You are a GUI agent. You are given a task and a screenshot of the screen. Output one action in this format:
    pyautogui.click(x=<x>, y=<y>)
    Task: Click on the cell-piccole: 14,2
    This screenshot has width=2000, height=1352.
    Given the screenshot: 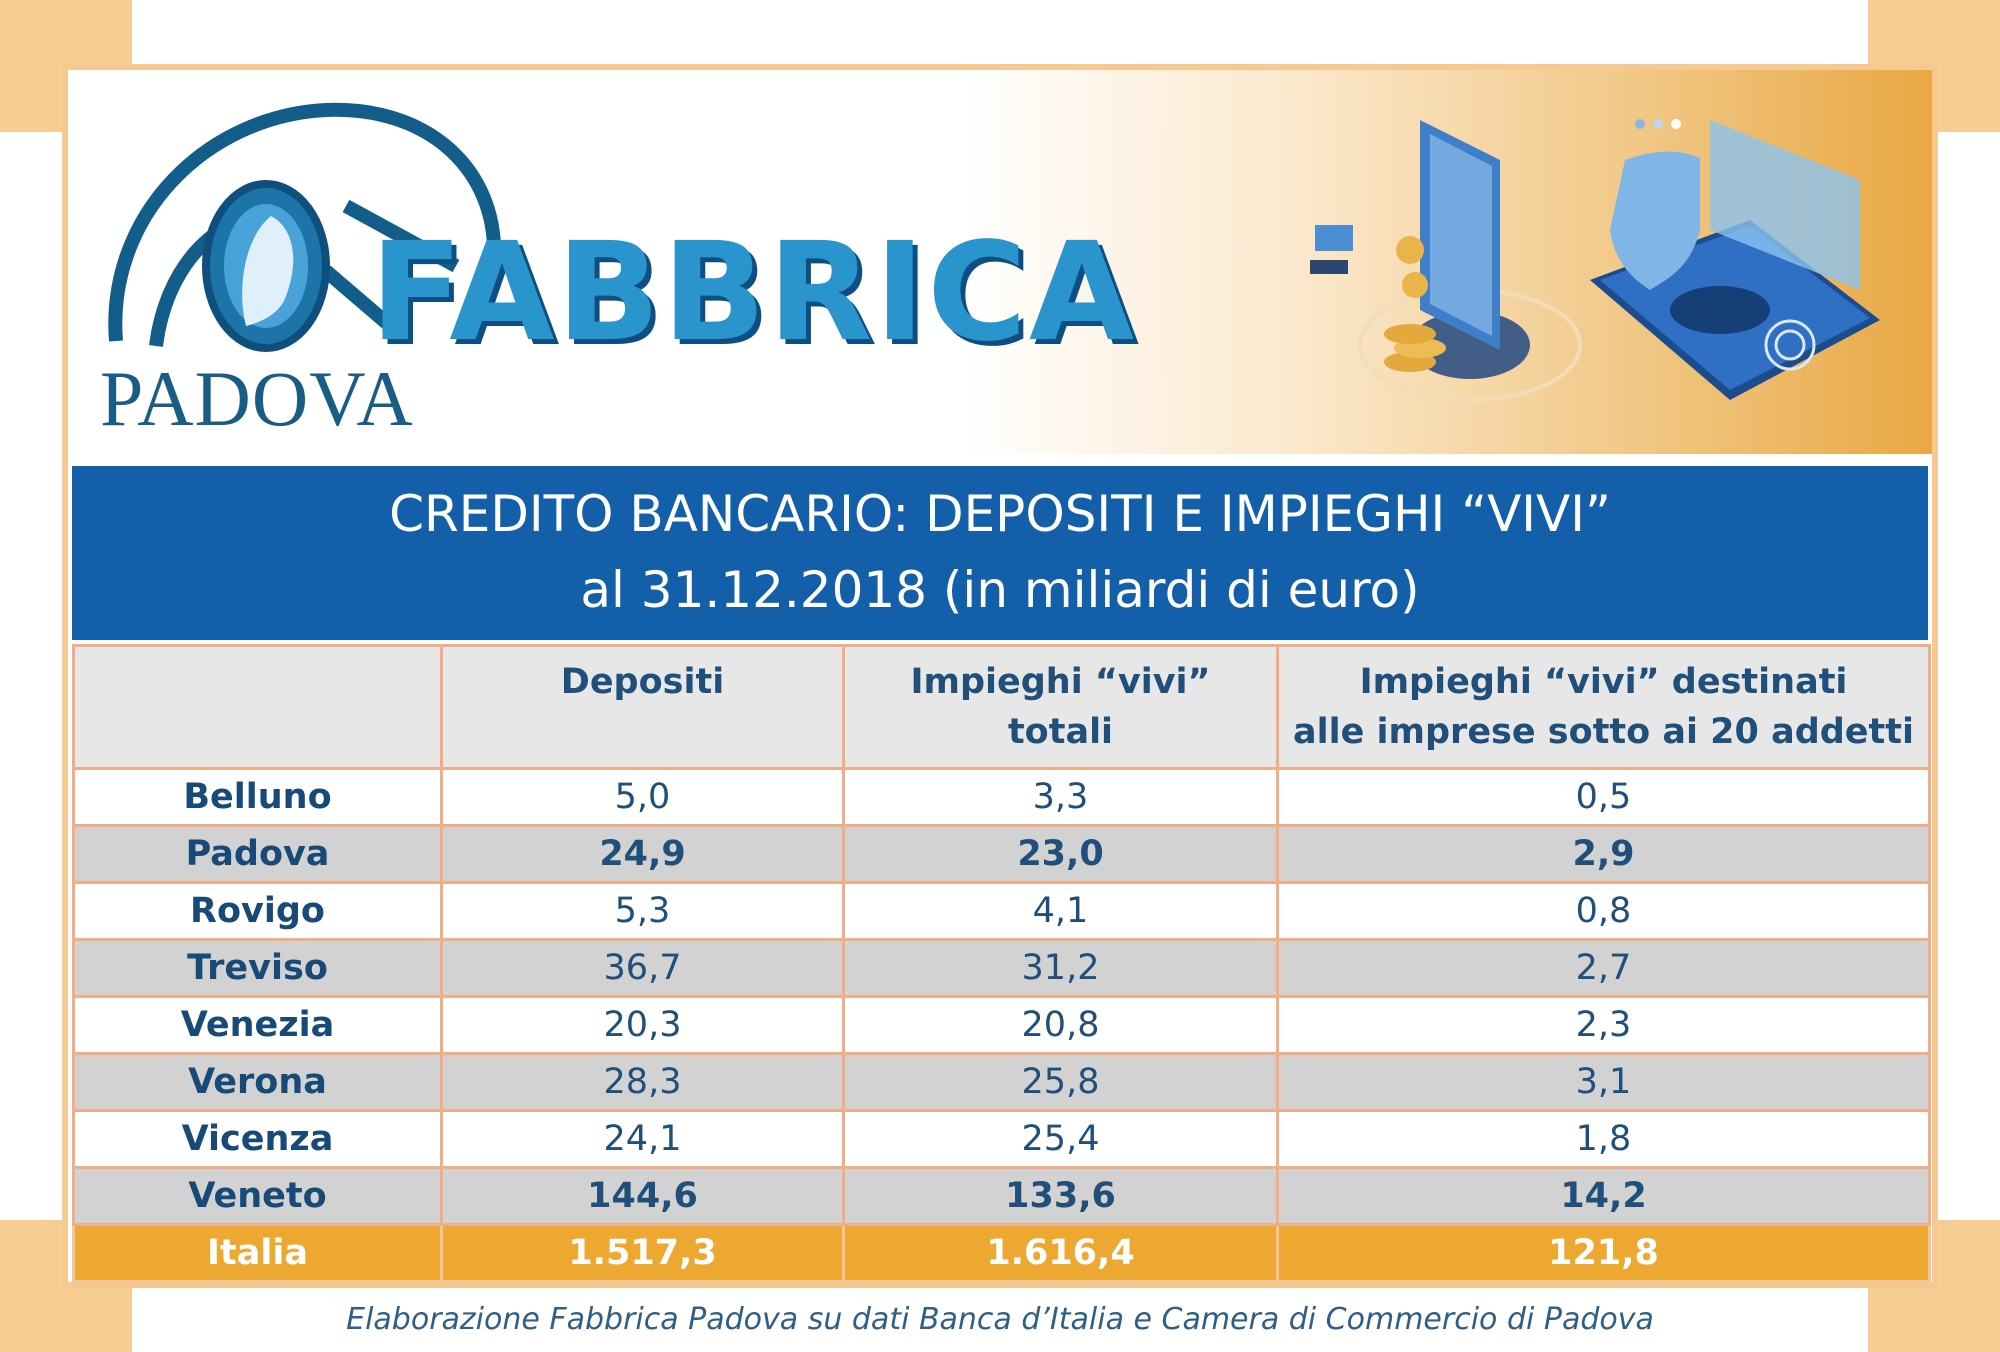 What is the action you would take?
    pyautogui.click(x=1603, y=1196)
    